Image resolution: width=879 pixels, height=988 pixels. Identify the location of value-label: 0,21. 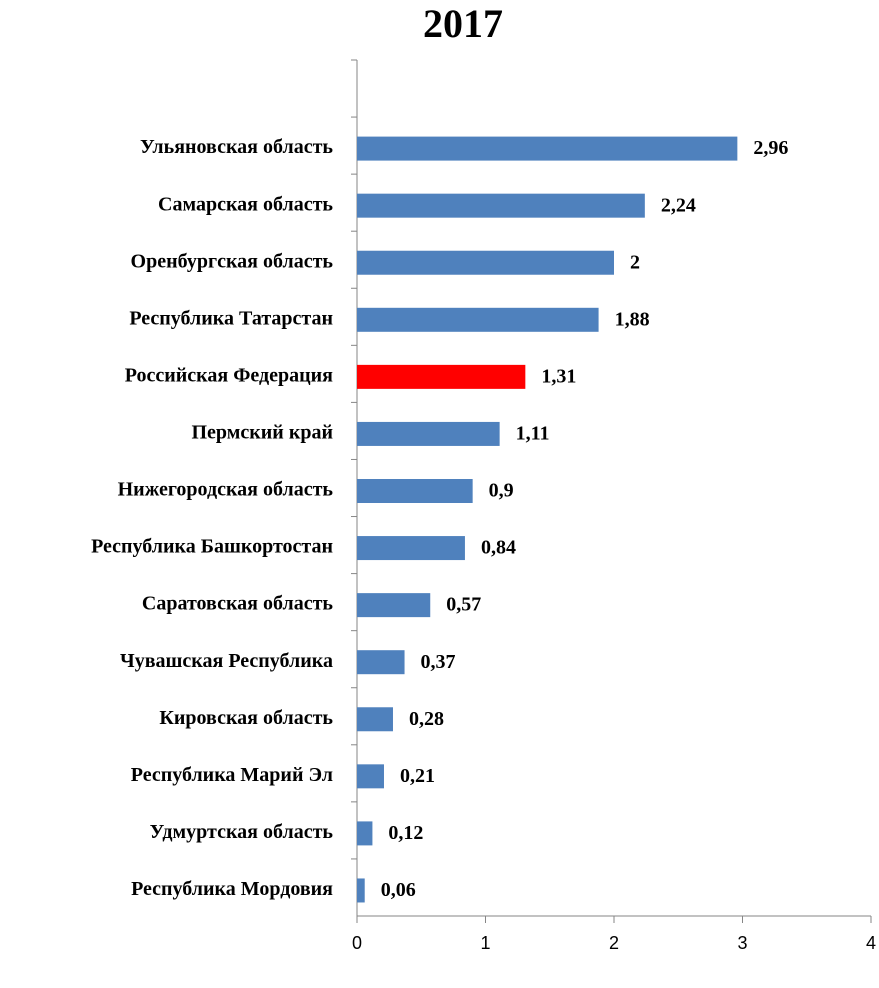
(417, 776).